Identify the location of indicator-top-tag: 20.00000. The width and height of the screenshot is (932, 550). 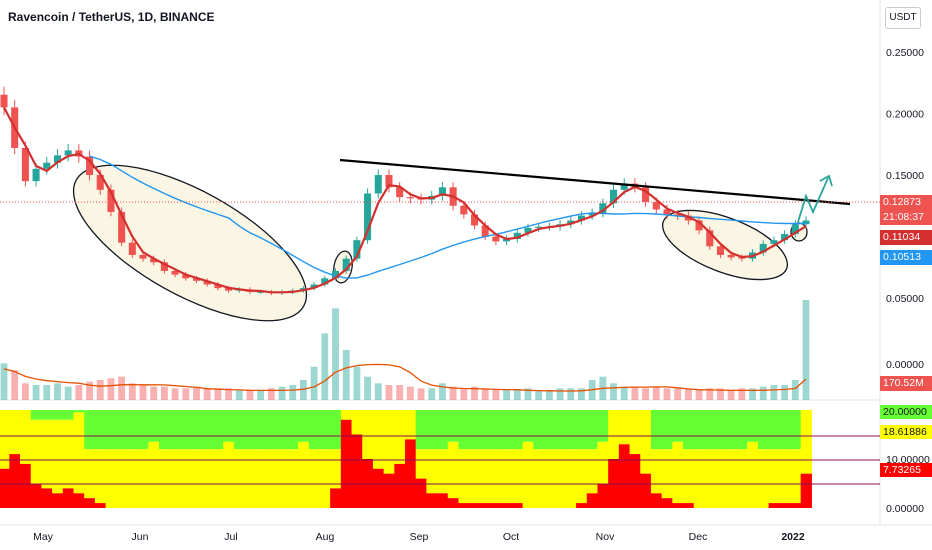
(906, 412).